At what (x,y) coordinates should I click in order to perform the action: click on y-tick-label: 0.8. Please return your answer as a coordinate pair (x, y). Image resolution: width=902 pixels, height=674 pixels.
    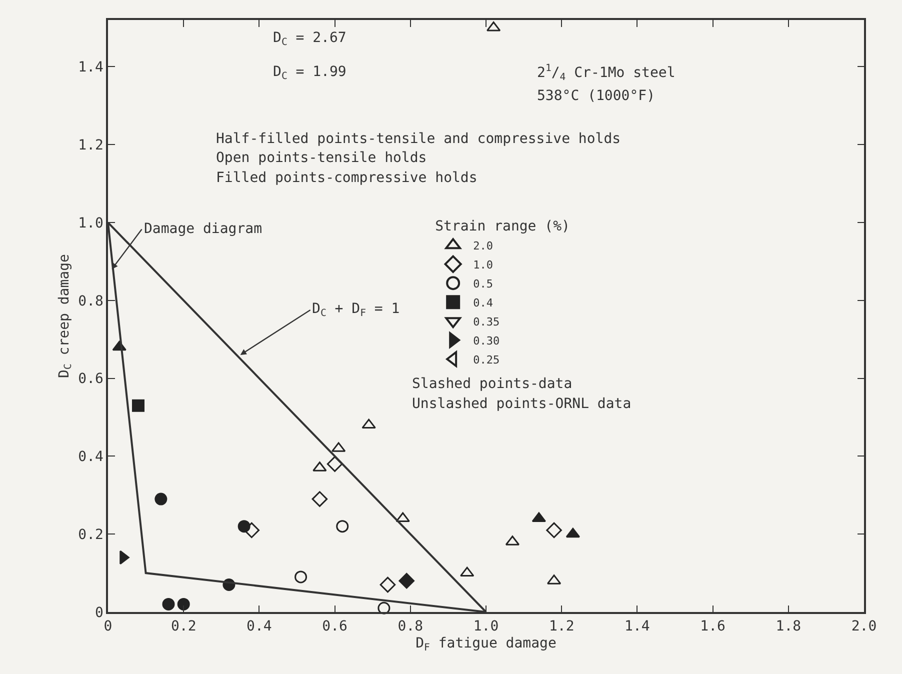
    Looking at the image, I should click on (91, 301).